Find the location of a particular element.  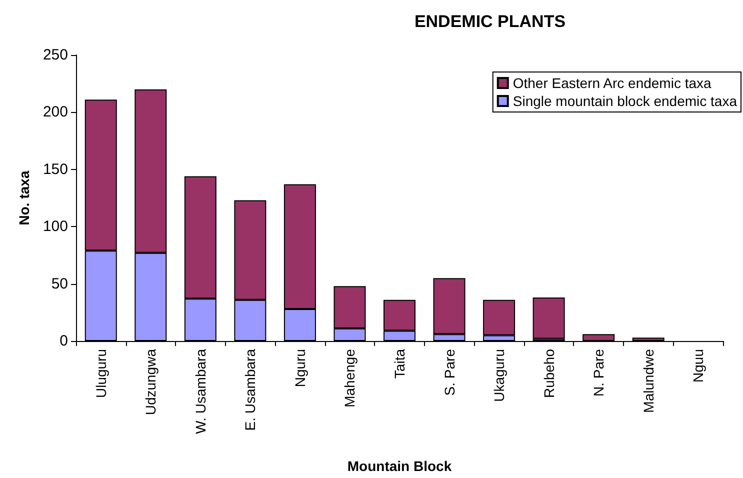

x-tick-label: Nguru is located at coordinates (300, 368).